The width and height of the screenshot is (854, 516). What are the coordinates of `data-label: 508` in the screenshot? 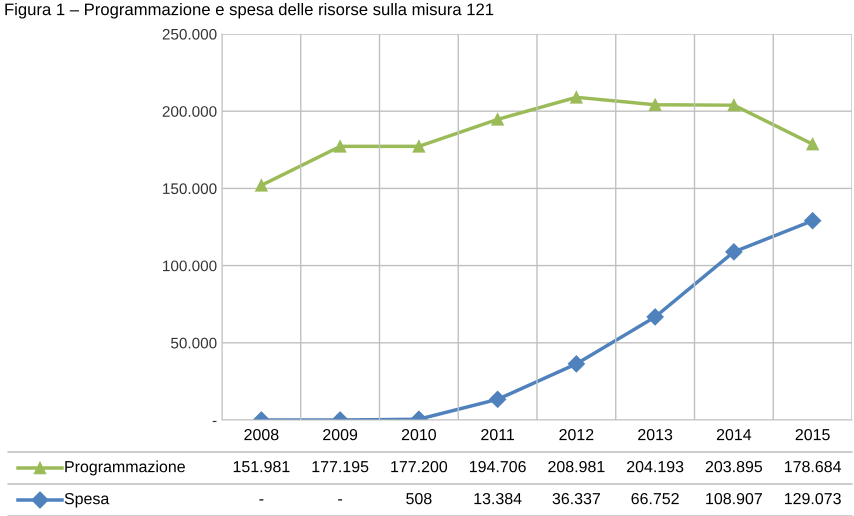 It's located at (419, 498).